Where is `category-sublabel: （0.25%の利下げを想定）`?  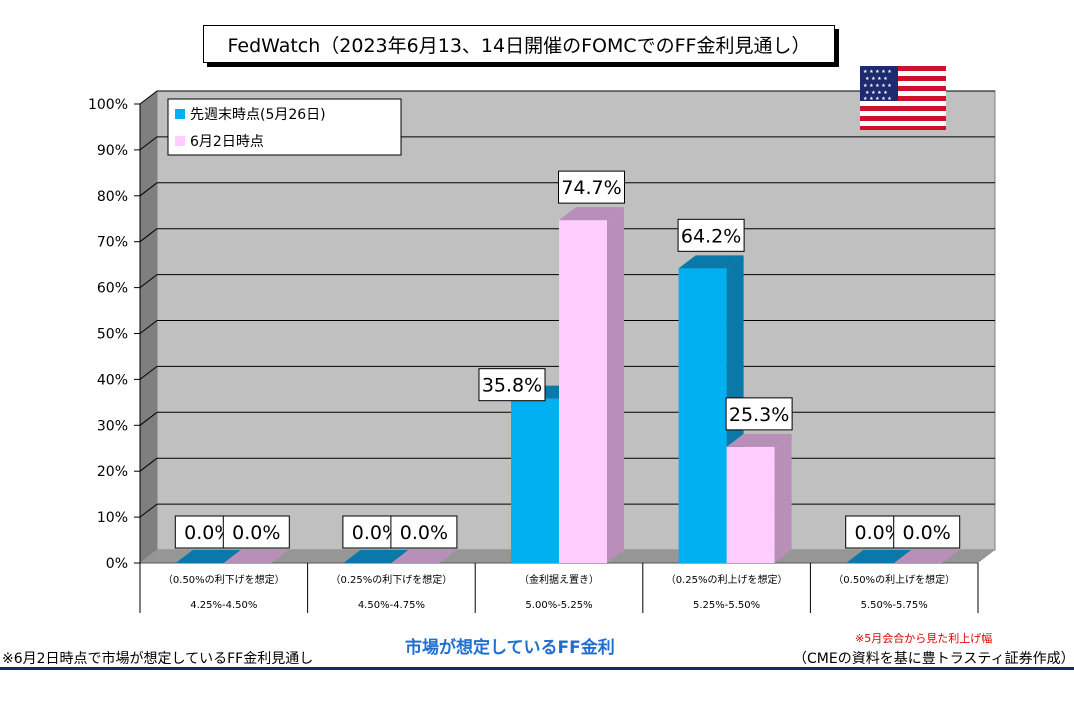 category-sublabel: （0.25%の利下げを想定） is located at coordinates (392, 579).